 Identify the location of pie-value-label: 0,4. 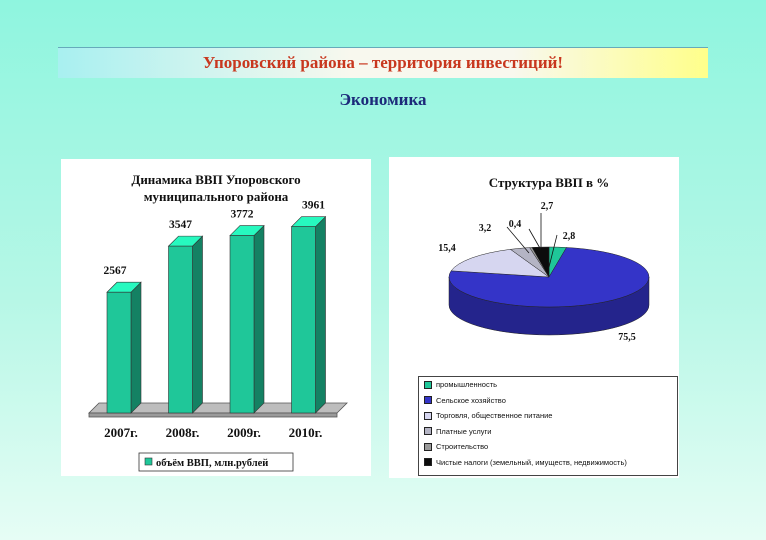
(515, 224).